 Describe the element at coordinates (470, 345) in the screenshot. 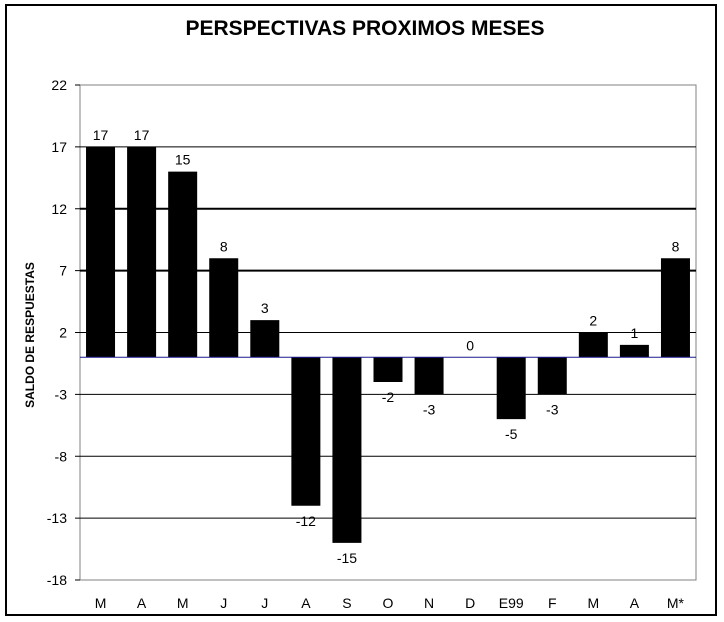

I see `data-label: 0` at that location.